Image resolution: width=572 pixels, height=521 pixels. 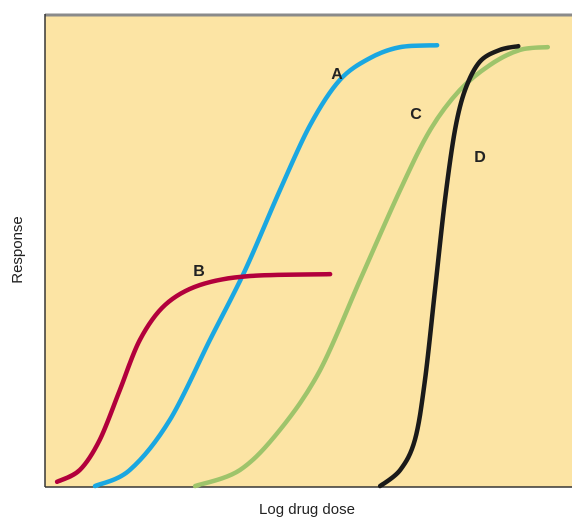 I want to click on curve-label: B, so click(x=199, y=271).